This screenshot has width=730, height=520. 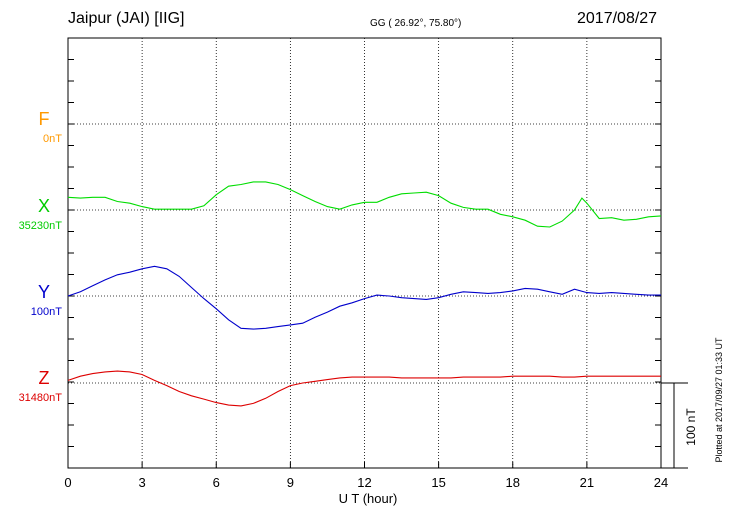 I want to click on chart-date: 2017/08/27, so click(x=617, y=18).